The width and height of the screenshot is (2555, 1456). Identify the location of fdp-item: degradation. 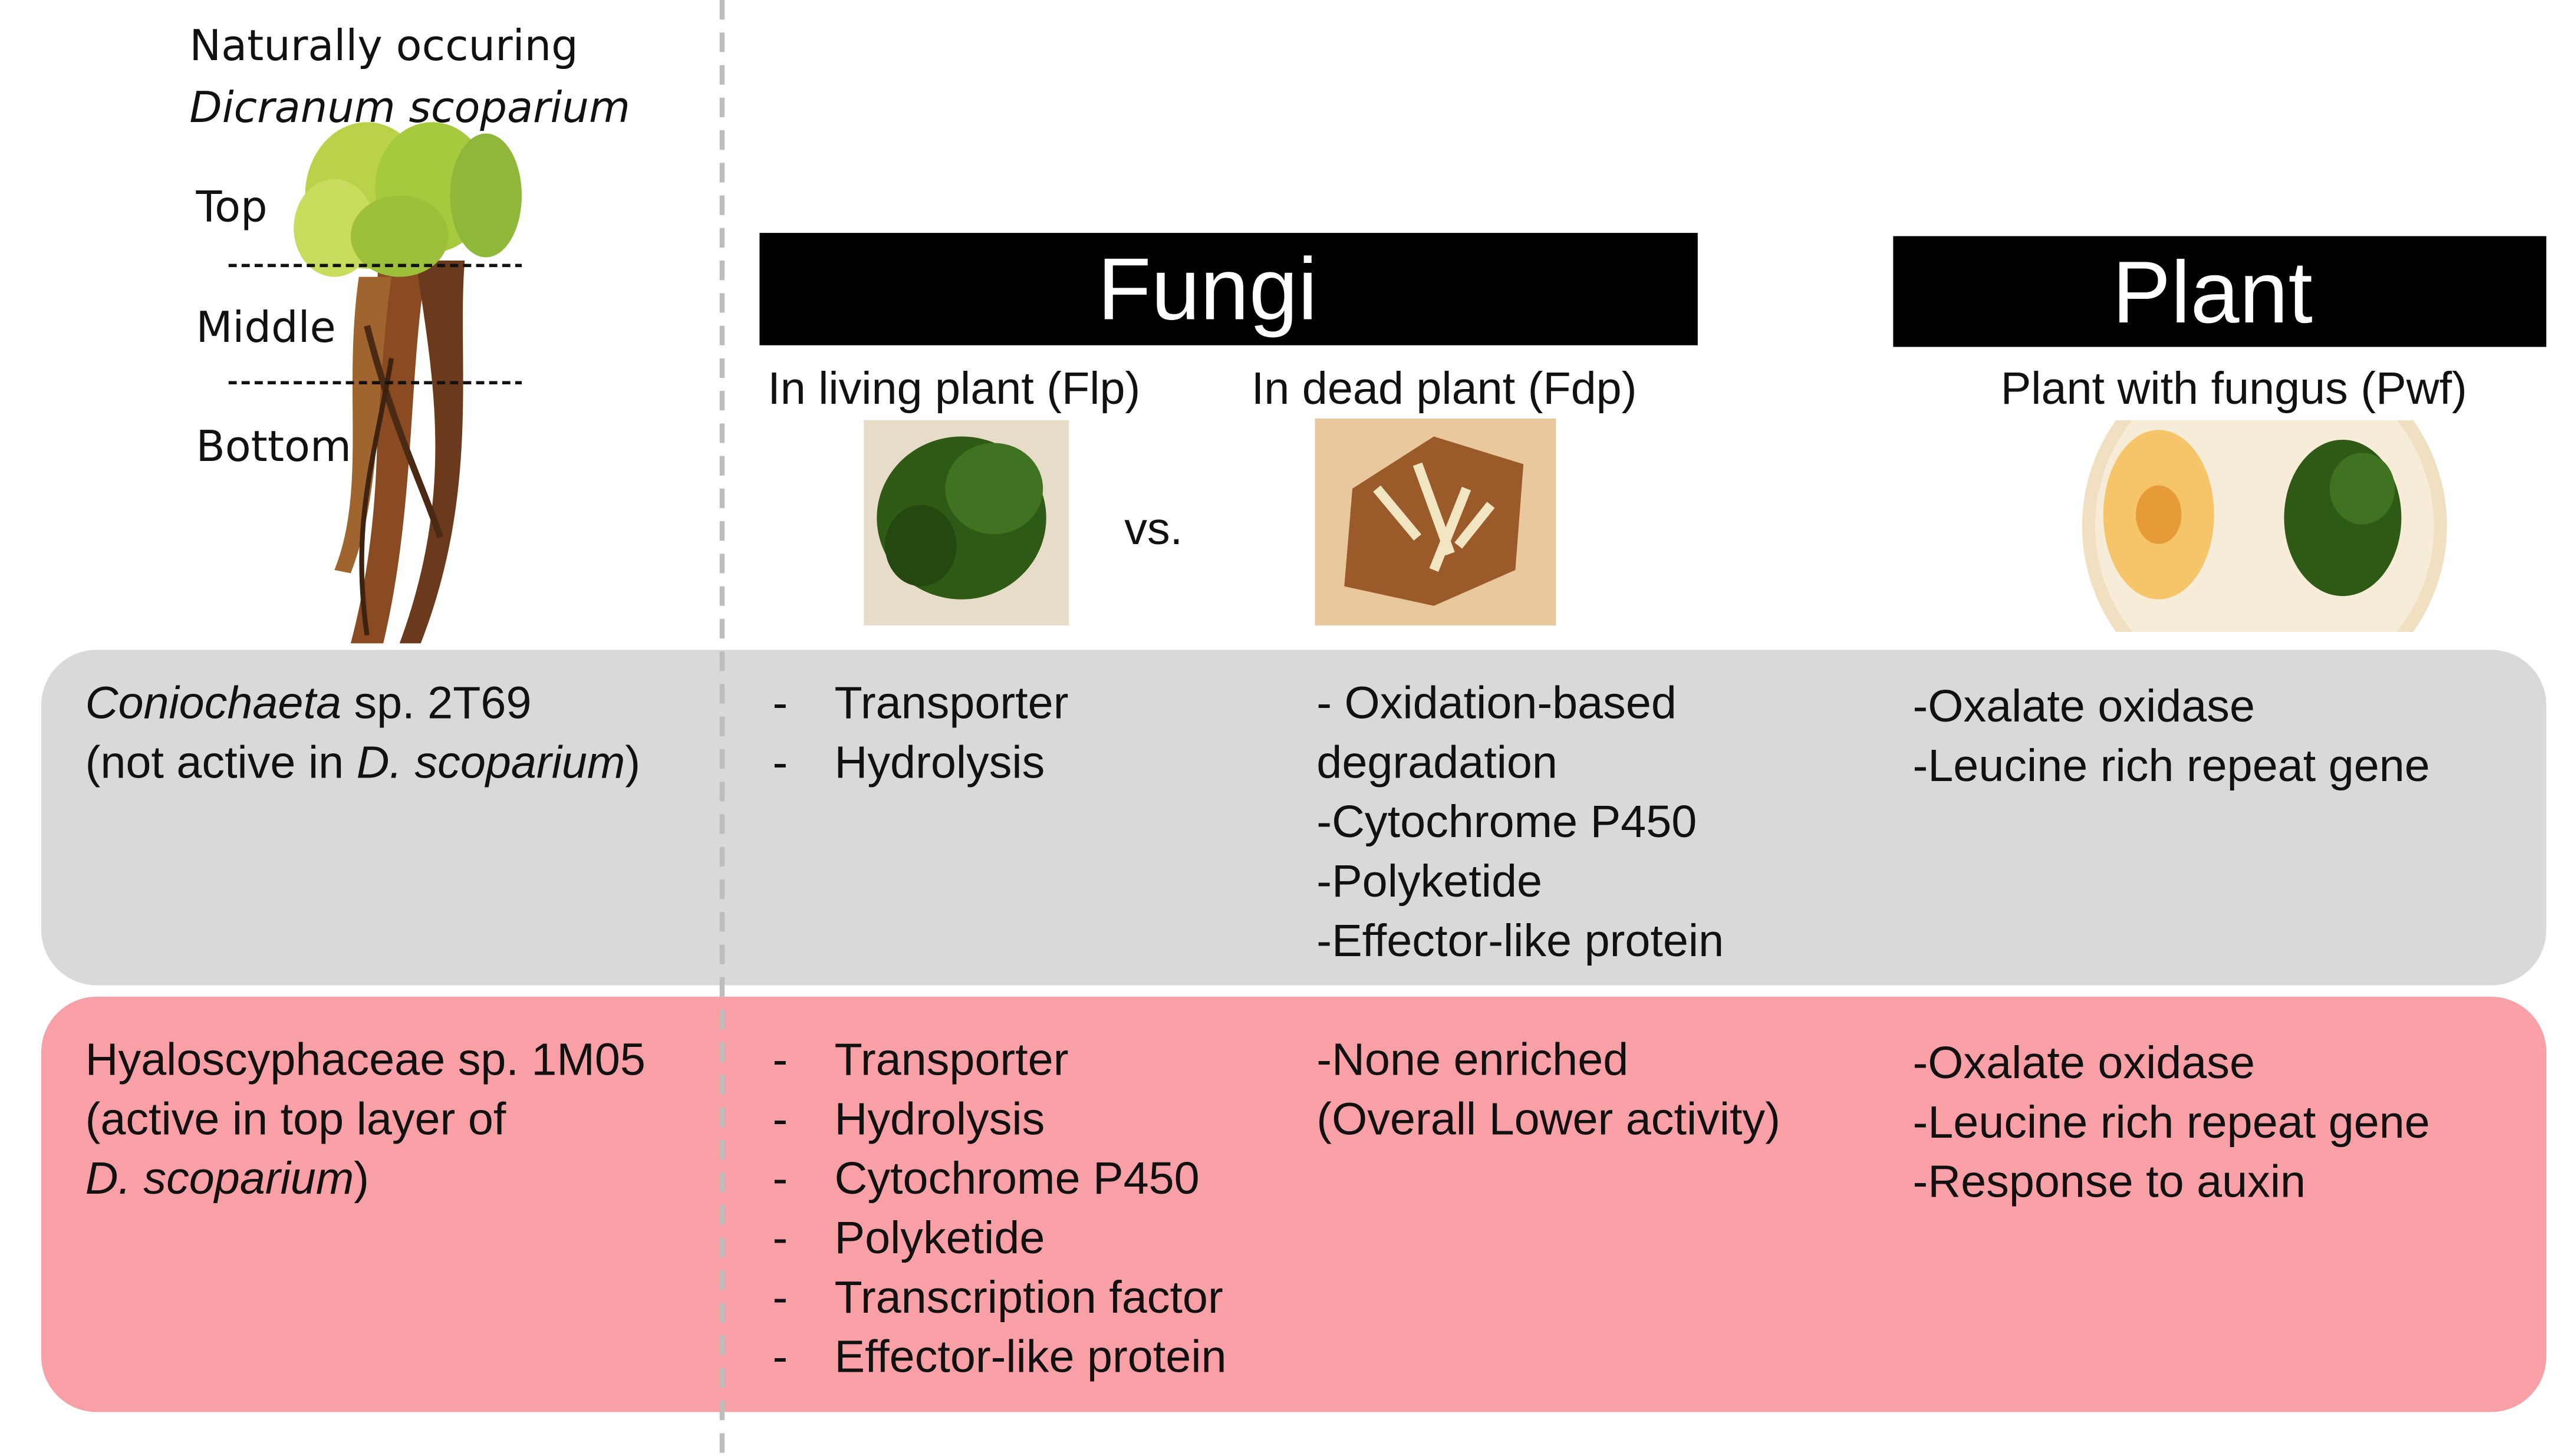
(1437, 762).